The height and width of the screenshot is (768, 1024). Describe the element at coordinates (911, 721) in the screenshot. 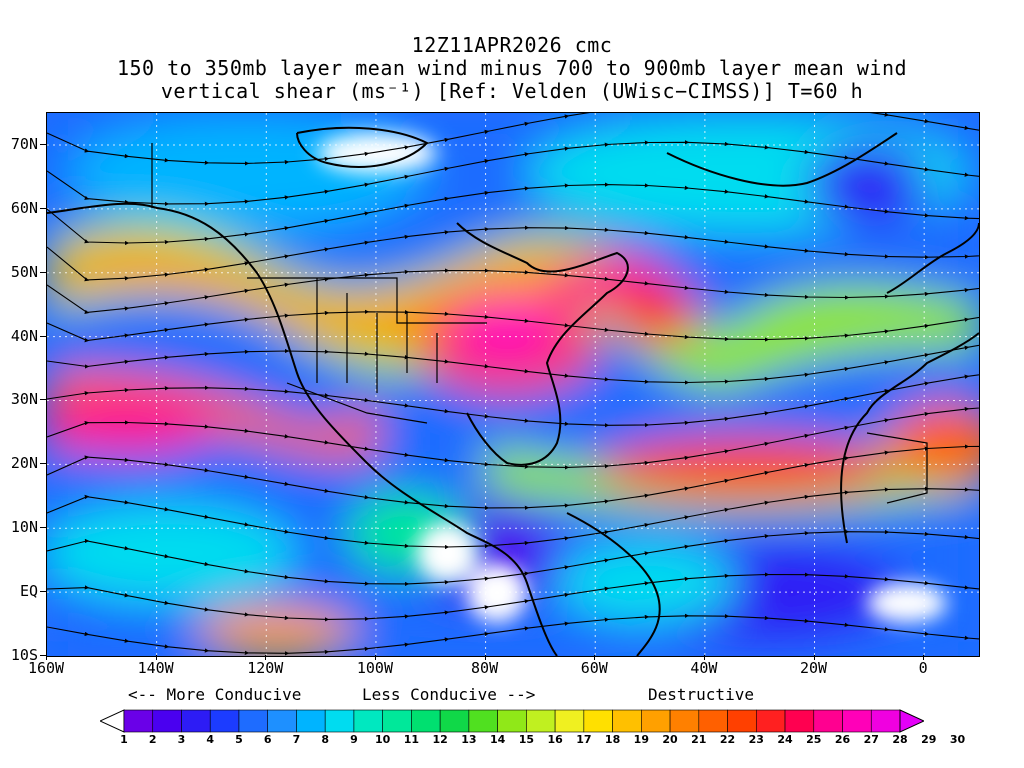

I see `colorbar-right-arrow` at that location.